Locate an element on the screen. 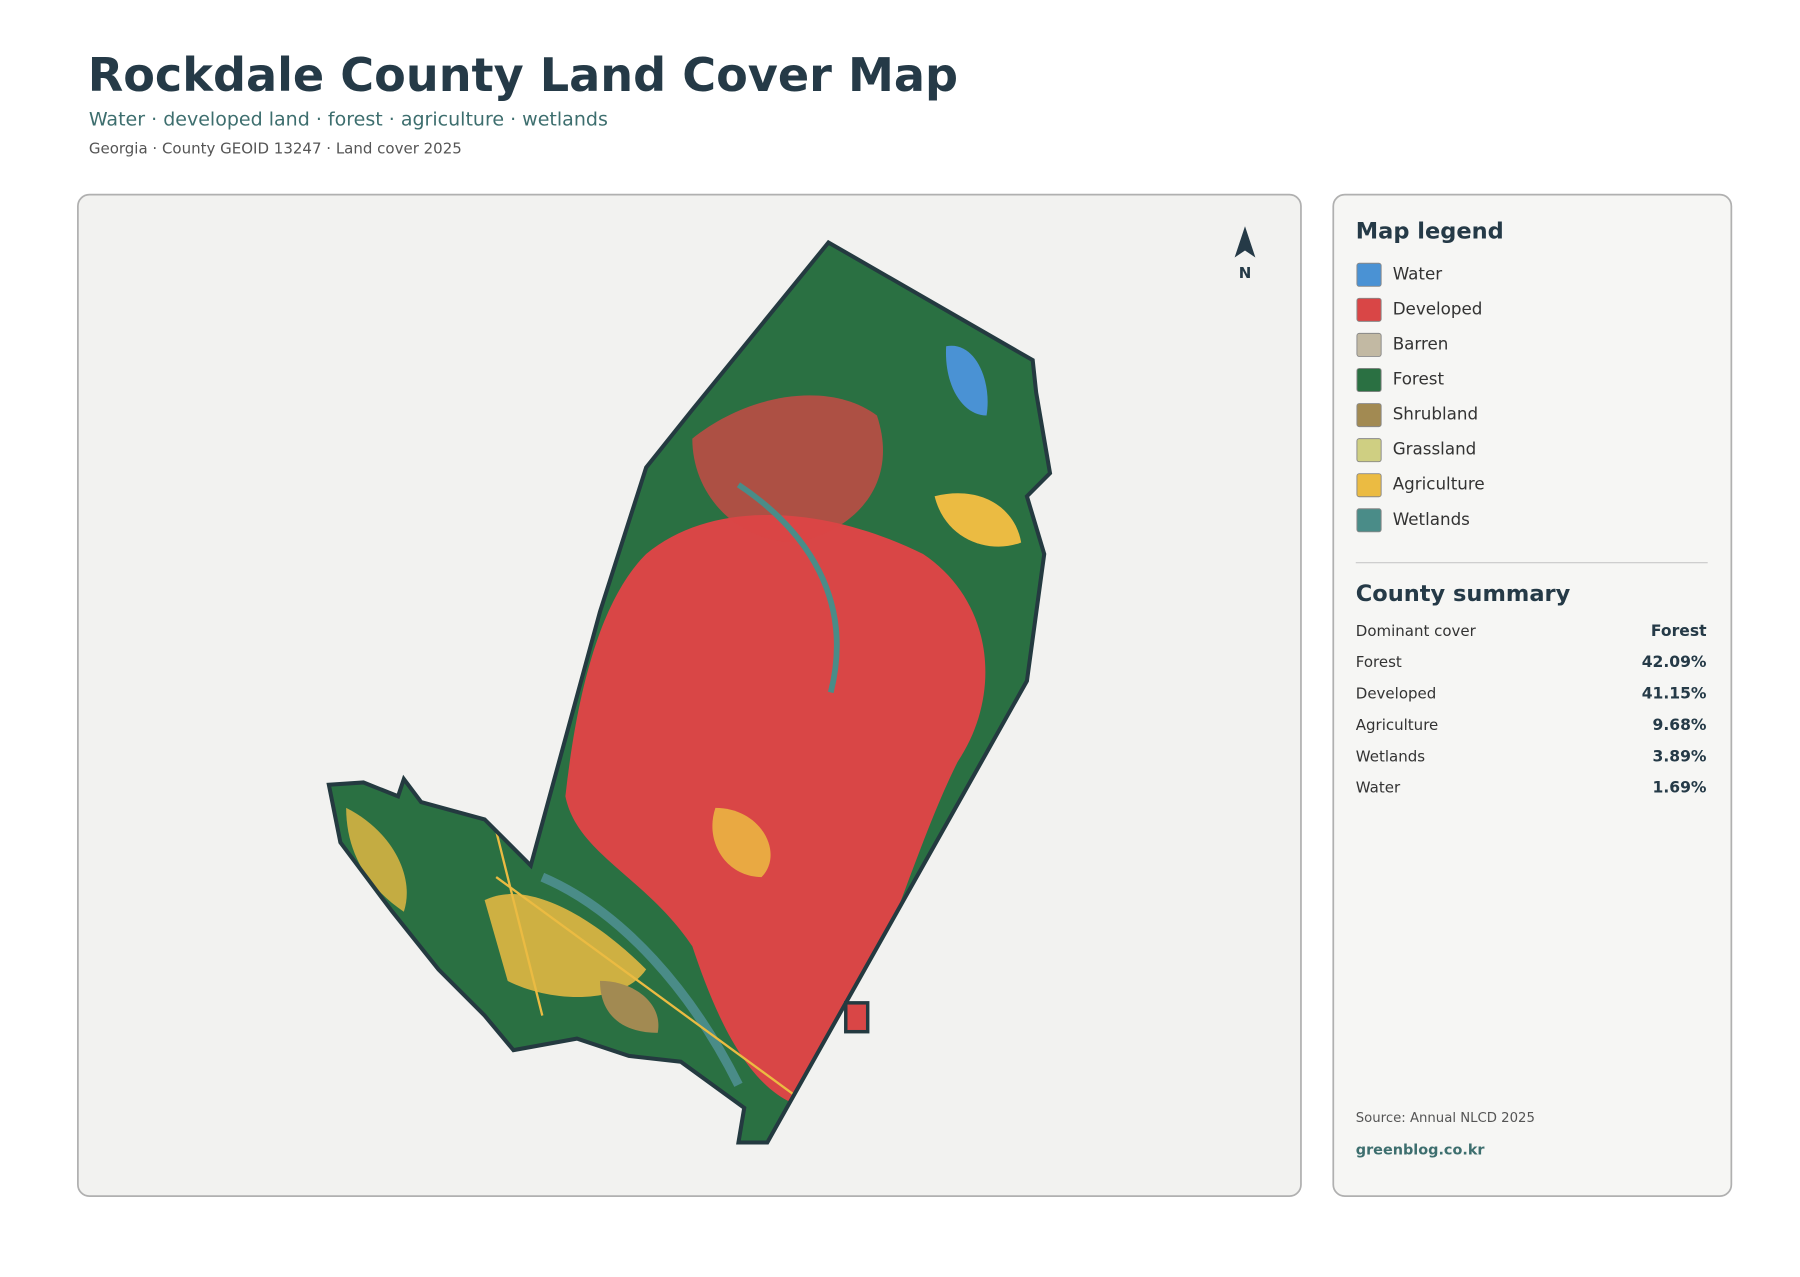 The image size is (1800, 1277). legend-label: Shrubland is located at coordinates (1435, 414).